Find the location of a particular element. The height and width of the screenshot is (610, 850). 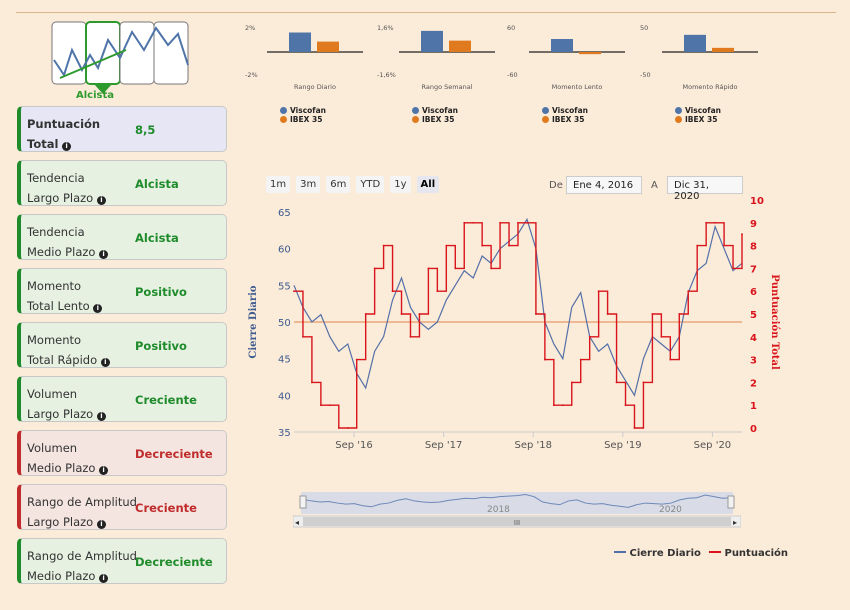

range-button-all: All is located at coordinates (428, 184).